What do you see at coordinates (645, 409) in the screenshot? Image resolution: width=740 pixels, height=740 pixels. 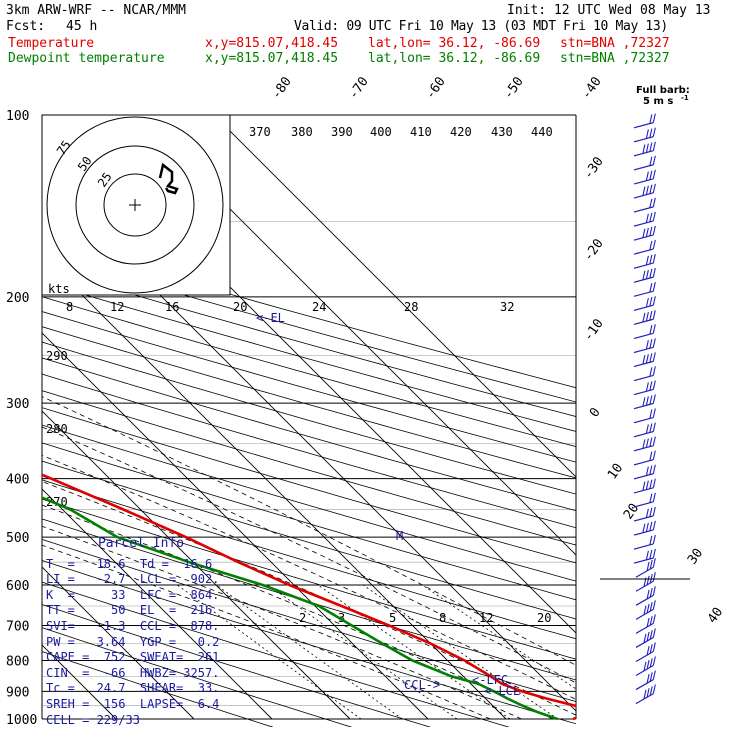 I see `wind-barbs` at bounding box center [645, 409].